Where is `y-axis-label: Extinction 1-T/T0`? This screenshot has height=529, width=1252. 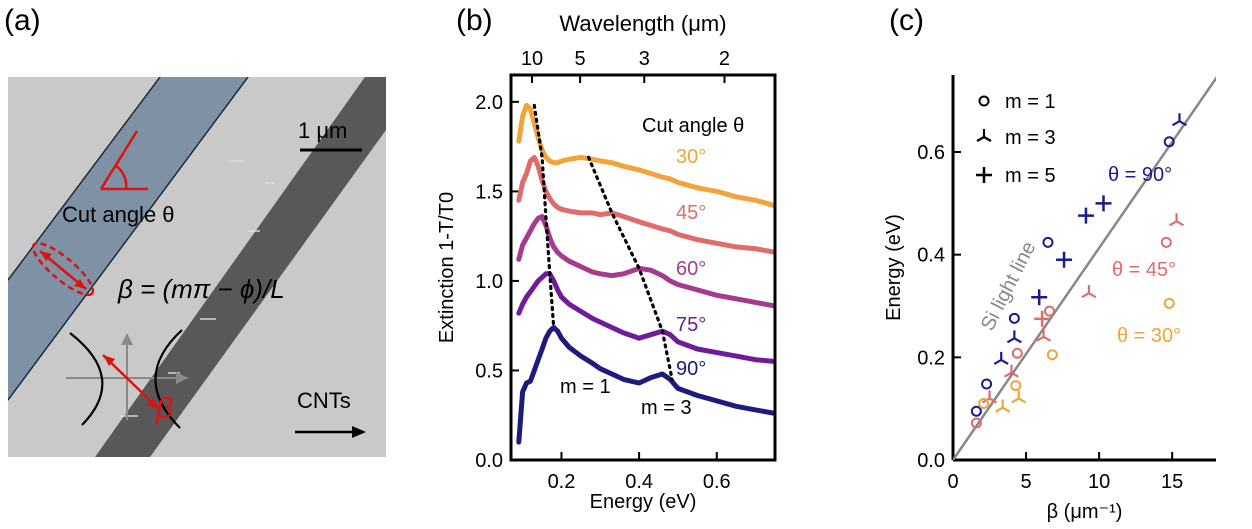 y-axis-label: Extinction 1-T/T0 is located at coordinates (447, 267).